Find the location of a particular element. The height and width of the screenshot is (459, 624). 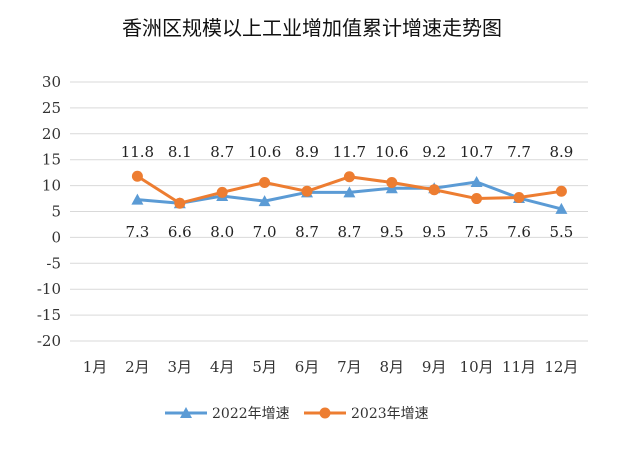

data-label: 6.6 is located at coordinates (180, 232).